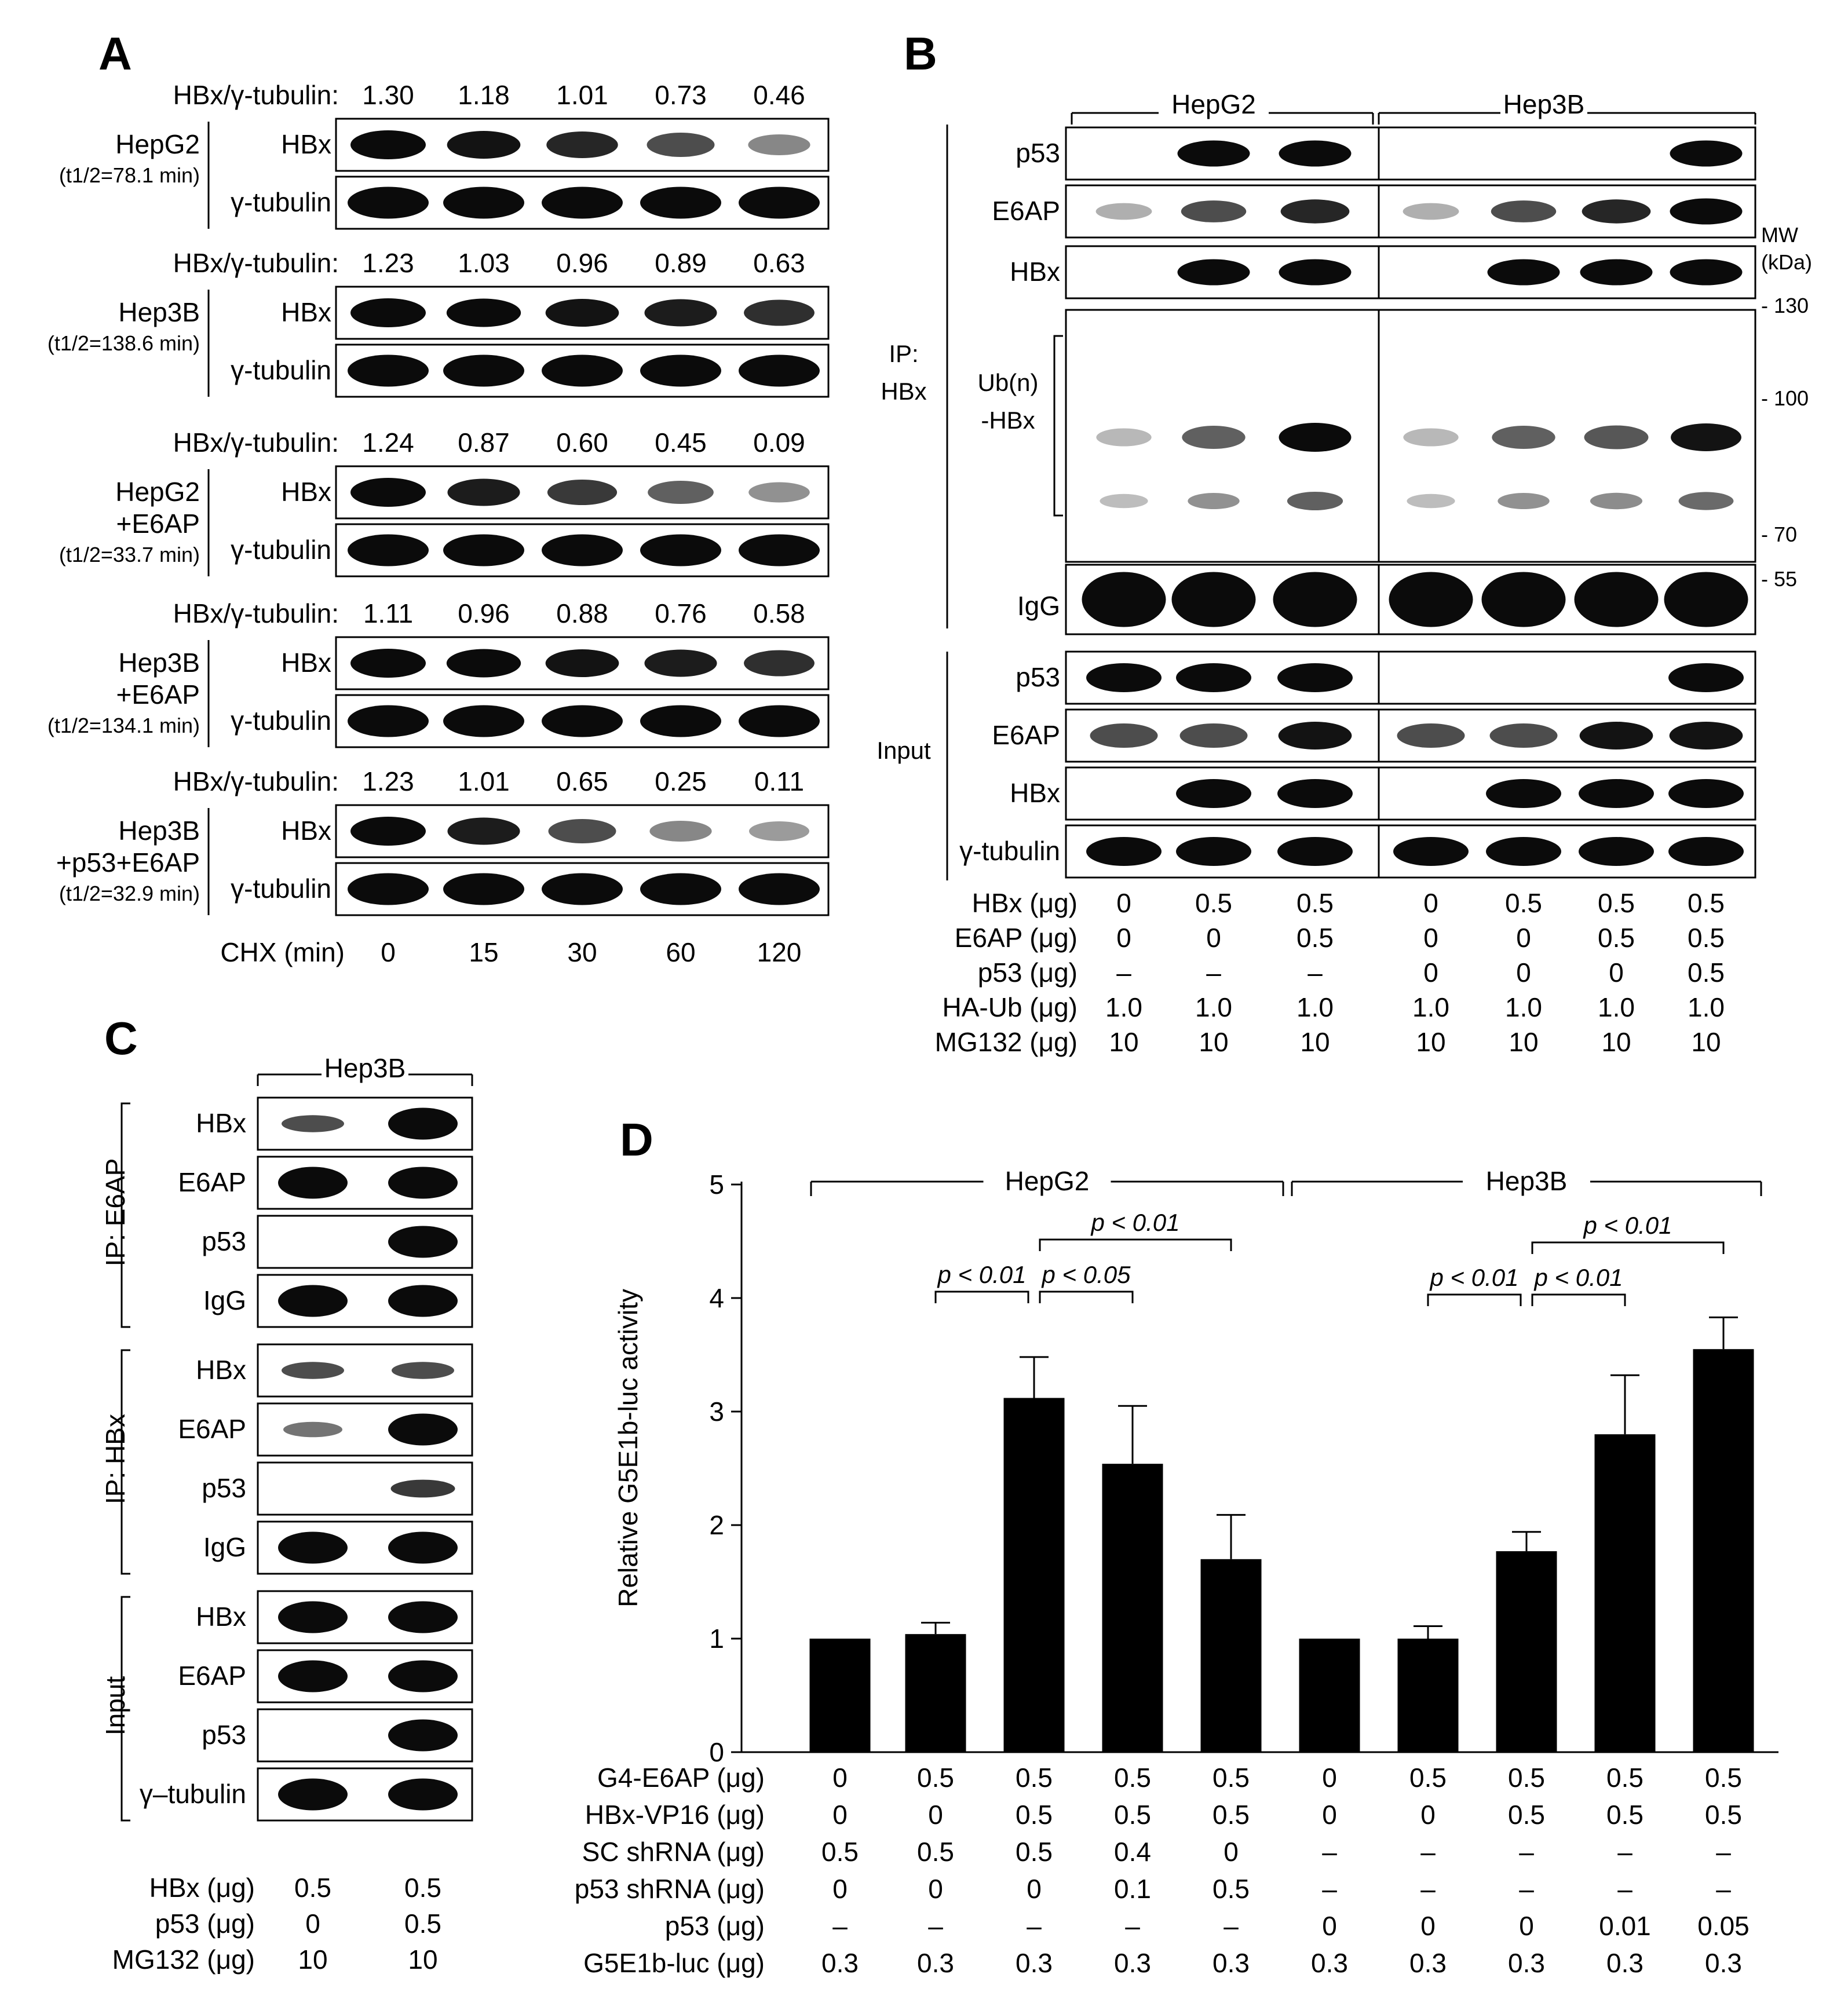  I want to click on chx-label: CHX (min), so click(283, 952).